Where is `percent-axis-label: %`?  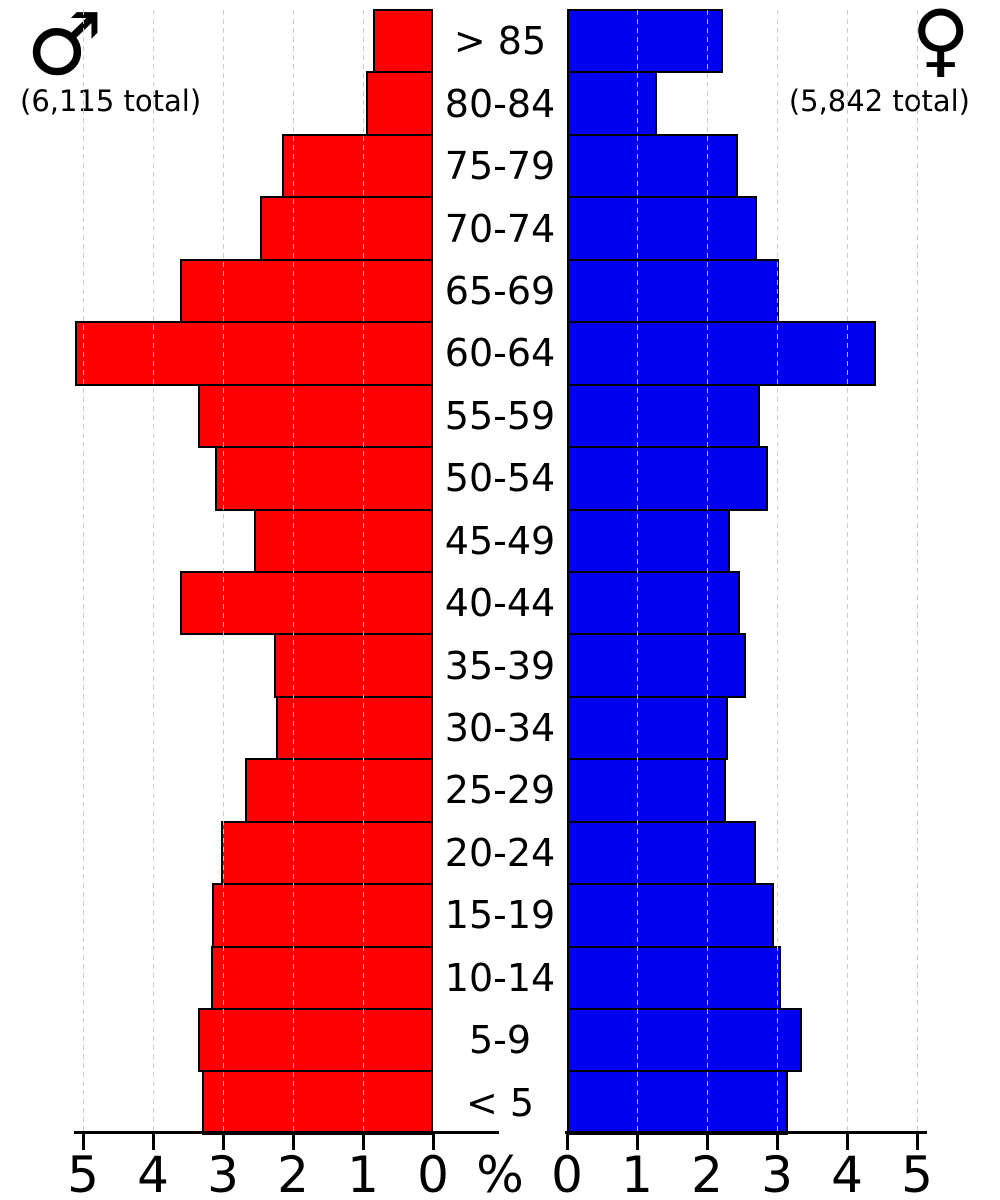 percent-axis-label: % is located at coordinates (500, 1173).